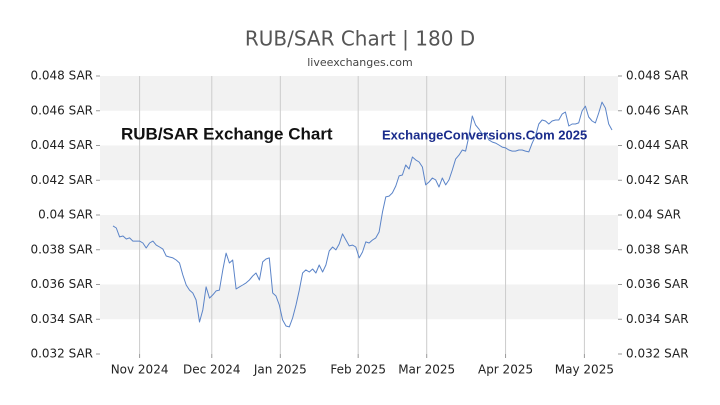  Describe the element at coordinates (657, 319) in the screenshot. I see `y2-tick-label: 0.034 SAR` at that location.